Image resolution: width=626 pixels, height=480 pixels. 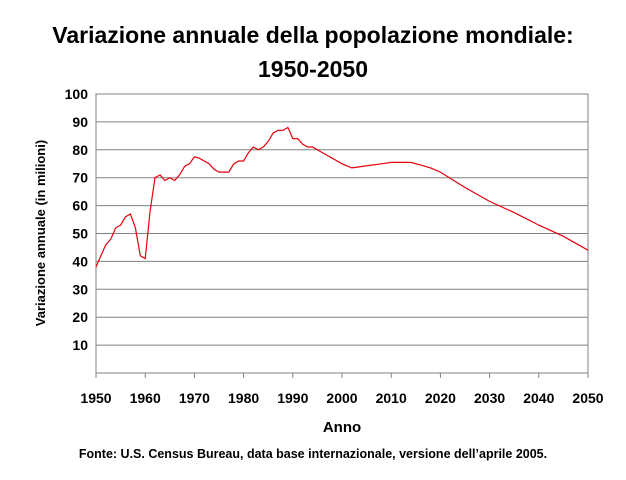 I want to click on x-tick-label: 1980, so click(x=243, y=398).